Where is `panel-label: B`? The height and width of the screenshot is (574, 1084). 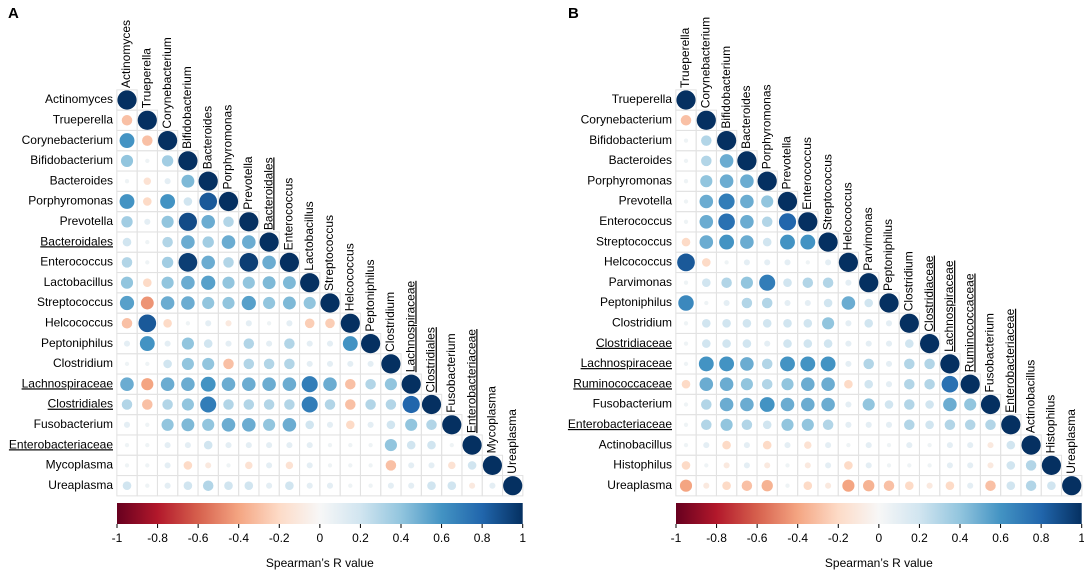
panel-label: B is located at coordinates (573, 13).